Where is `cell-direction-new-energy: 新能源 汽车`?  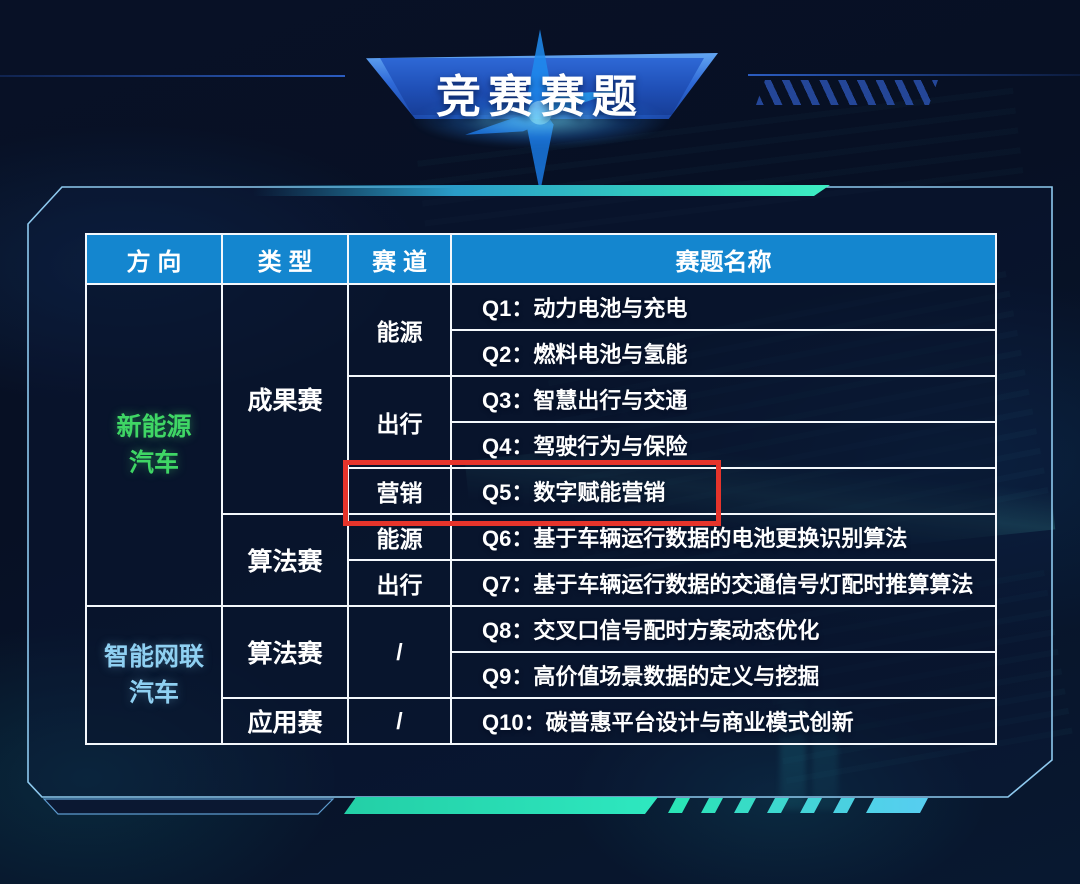
cell-direction-new-energy: 新能源 汽车 is located at coordinates (154, 445).